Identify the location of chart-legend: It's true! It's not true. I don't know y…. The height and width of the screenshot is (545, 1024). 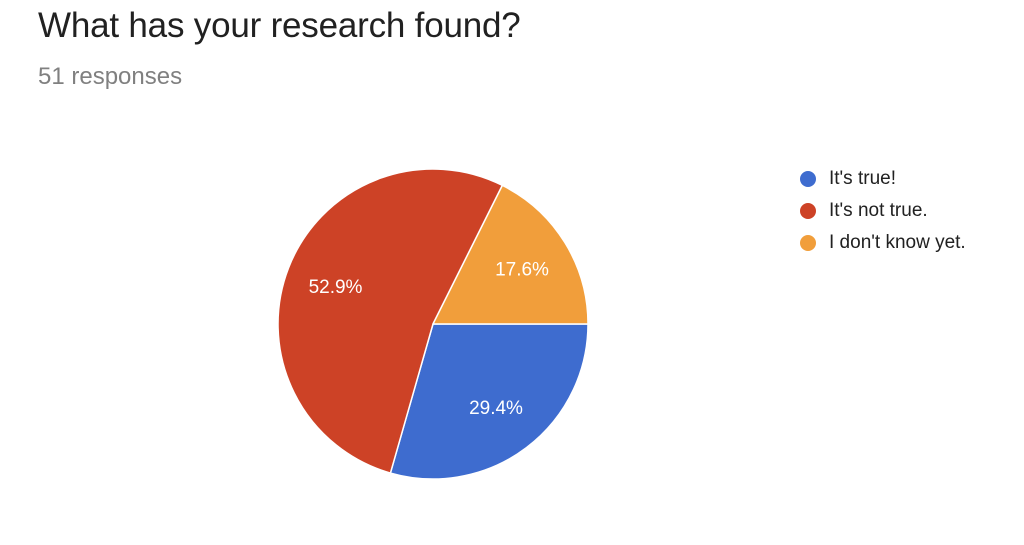
(883, 211).